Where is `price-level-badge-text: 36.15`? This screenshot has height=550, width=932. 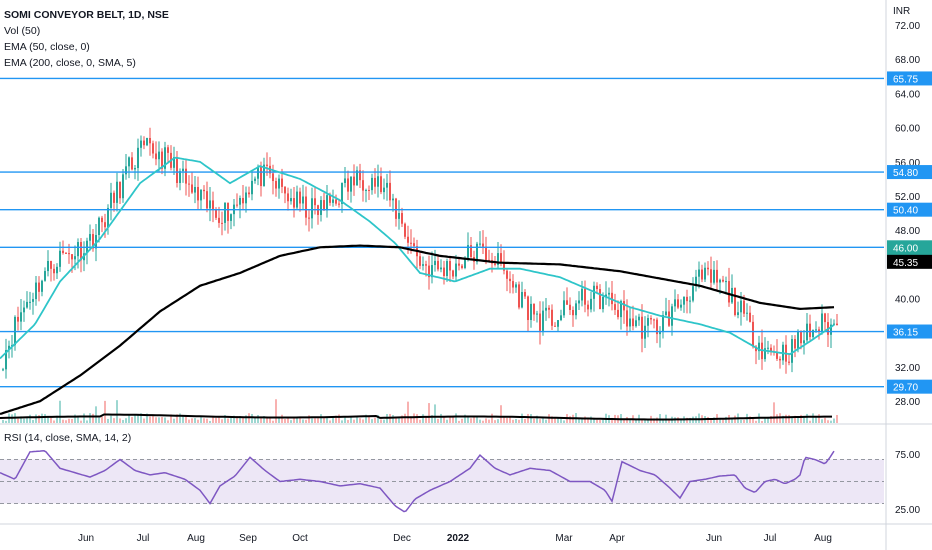
price-level-badge-text: 36.15 is located at coordinates (905, 333).